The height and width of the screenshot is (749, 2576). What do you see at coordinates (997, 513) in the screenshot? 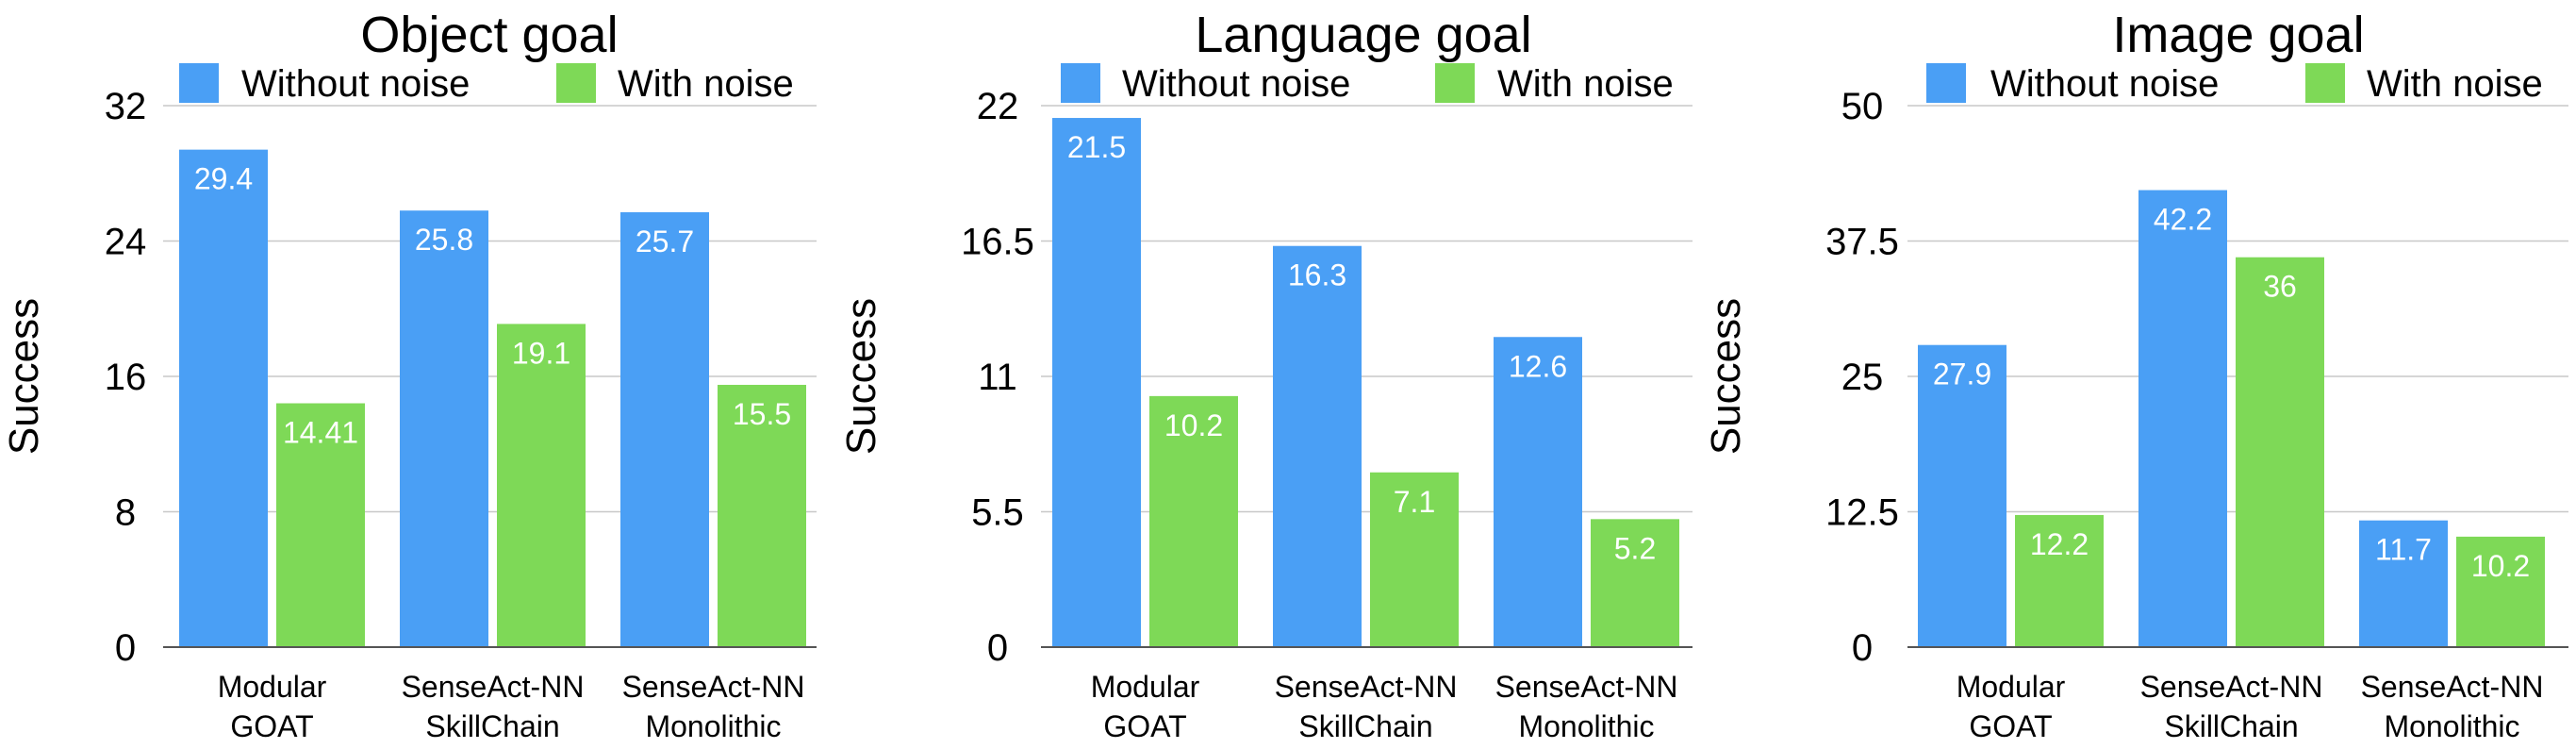
I see `y-tick-label: 5.5` at bounding box center [997, 513].